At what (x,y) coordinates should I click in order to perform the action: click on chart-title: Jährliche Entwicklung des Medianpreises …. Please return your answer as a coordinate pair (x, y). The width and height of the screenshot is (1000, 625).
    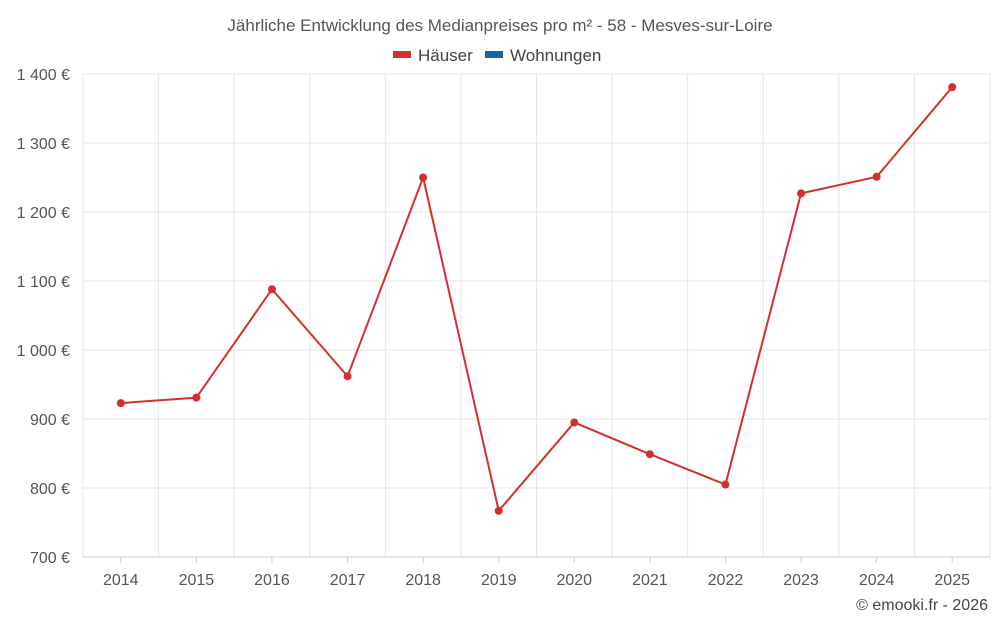
    Looking at the image, I should click on (499, 25).